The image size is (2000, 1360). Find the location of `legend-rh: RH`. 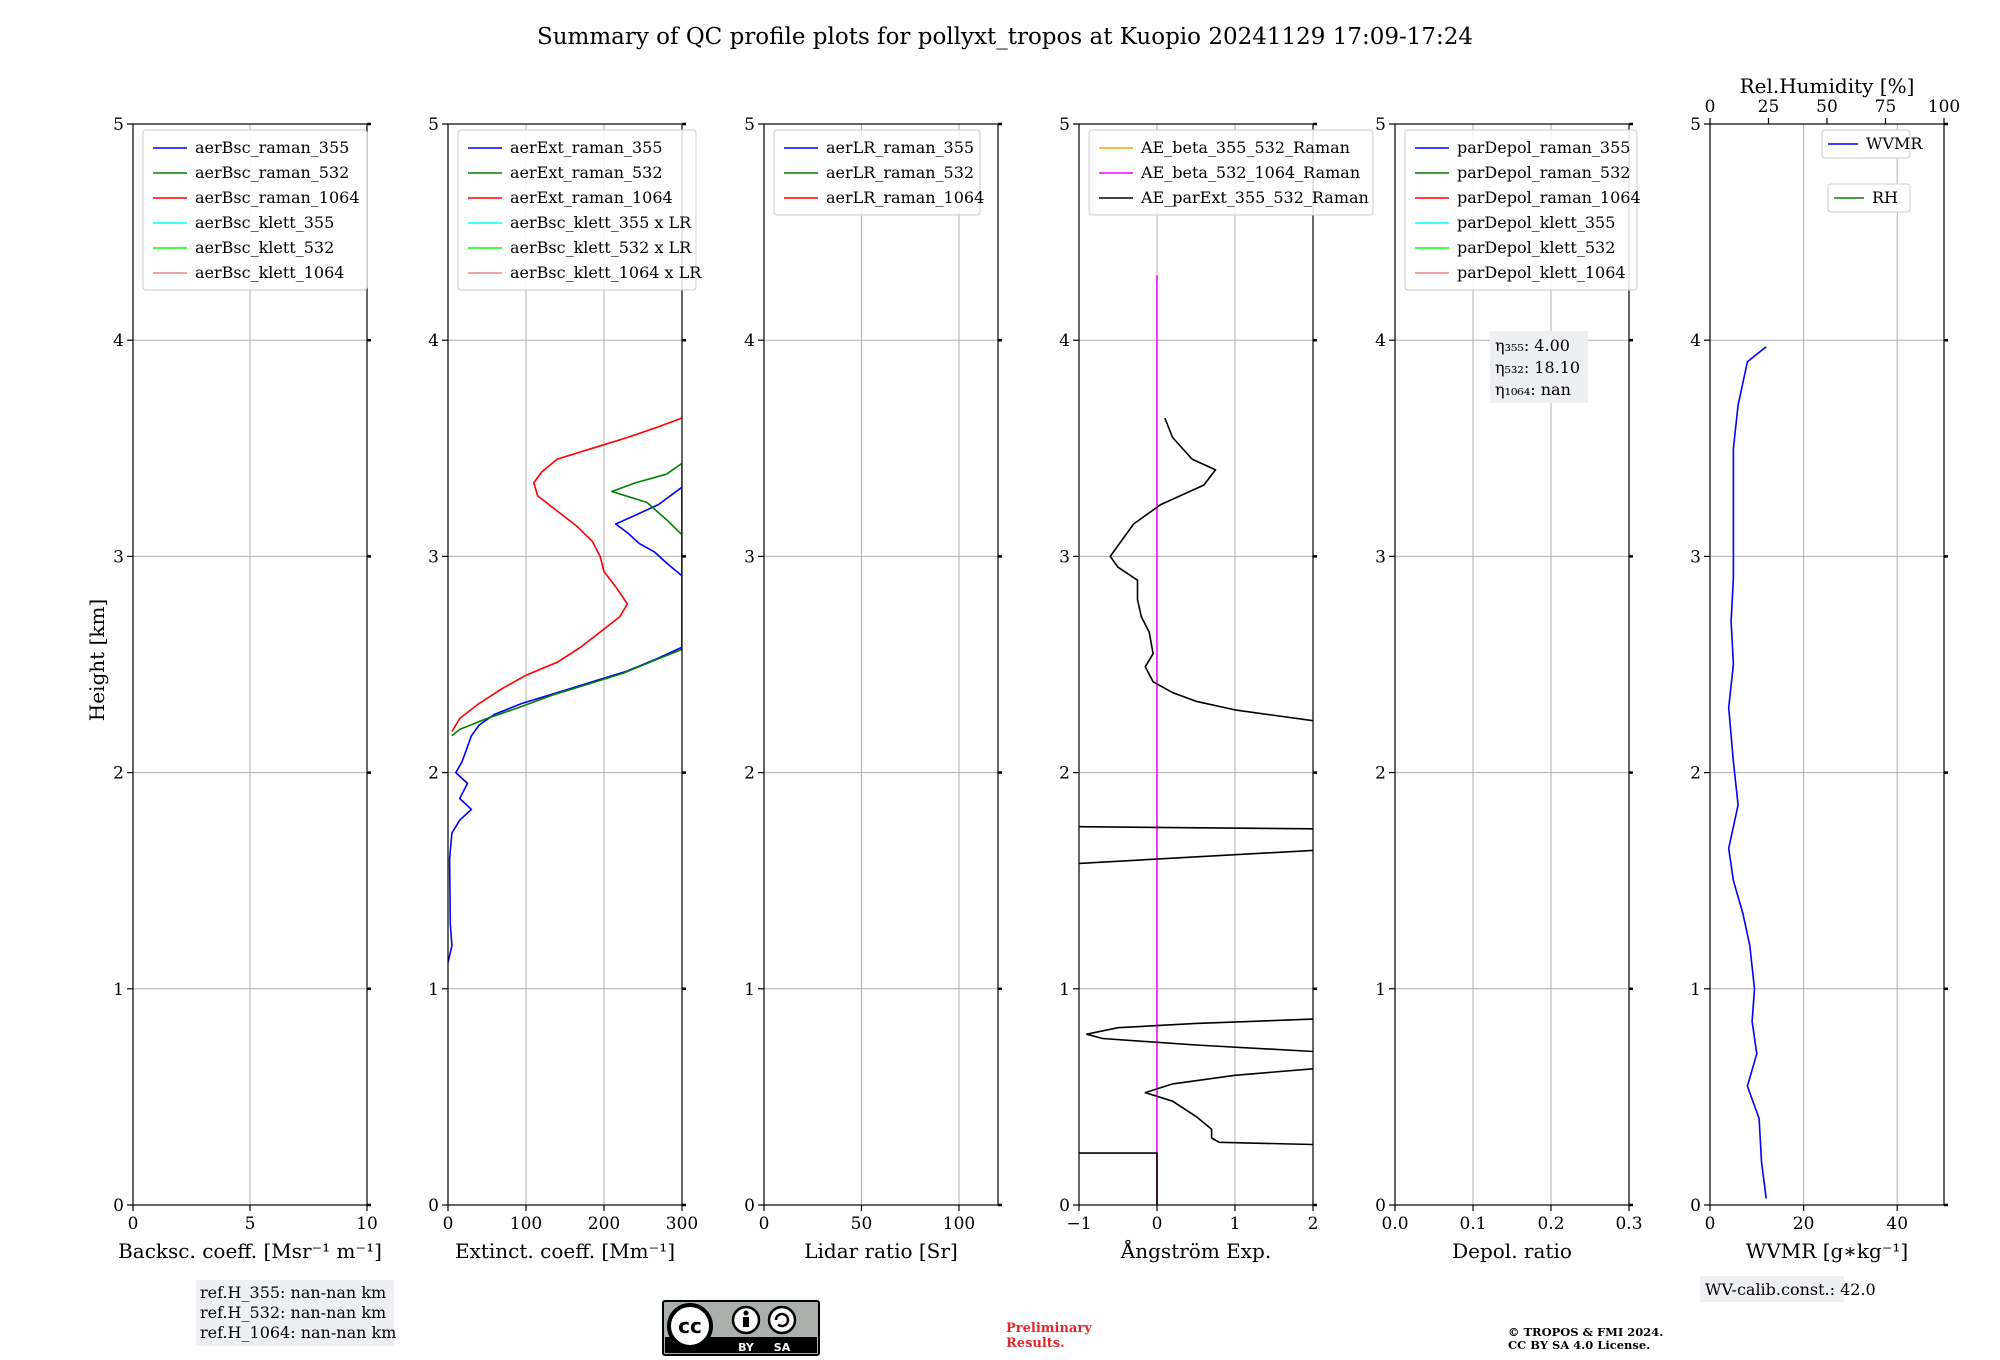

legend-rh: RH is located at coordinates (1869, 198).